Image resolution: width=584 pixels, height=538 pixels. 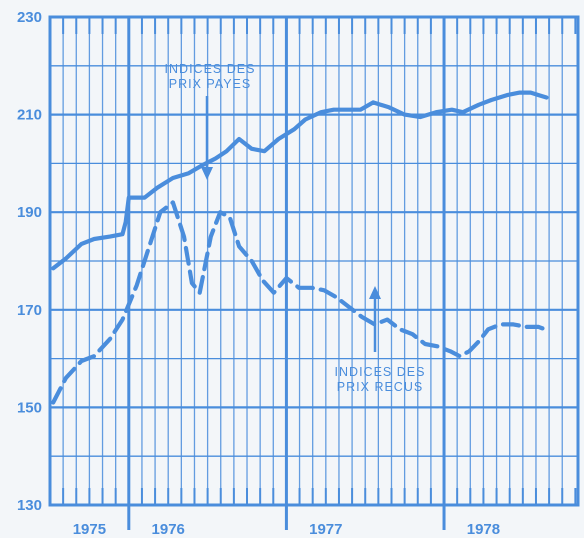 I want to click on x-tick-label: 1975, so click(x=89, y=529).